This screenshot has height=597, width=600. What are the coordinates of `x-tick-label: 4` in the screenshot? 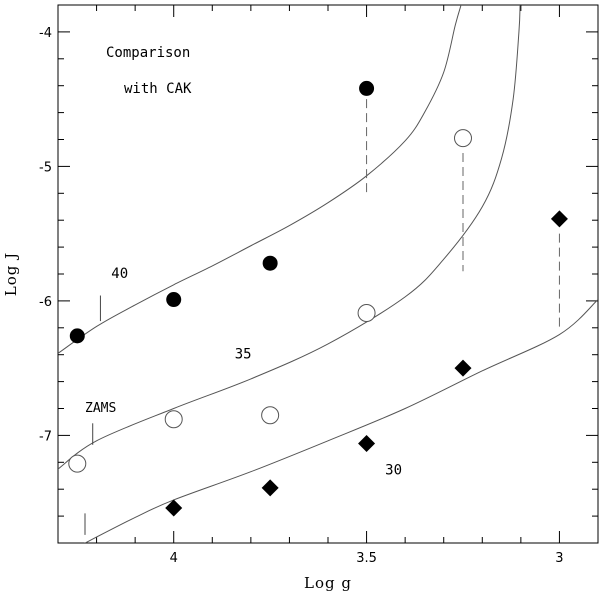 It's located at (174, 558).